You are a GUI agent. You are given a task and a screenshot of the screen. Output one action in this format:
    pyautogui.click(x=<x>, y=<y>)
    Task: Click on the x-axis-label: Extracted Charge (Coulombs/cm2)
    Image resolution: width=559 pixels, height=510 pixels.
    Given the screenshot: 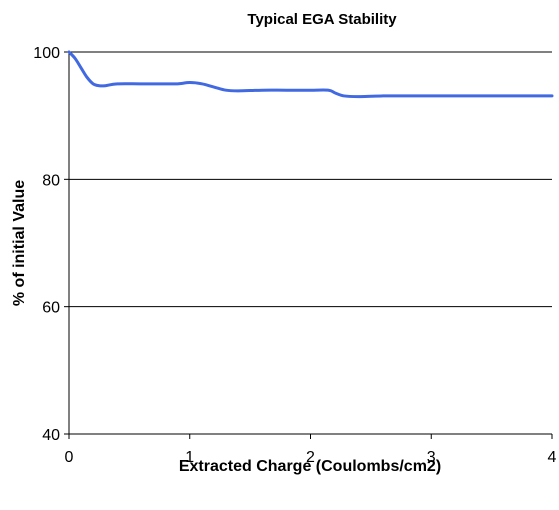 What is the action you would take?
    pyautogui.click(x=310, y=466)
    